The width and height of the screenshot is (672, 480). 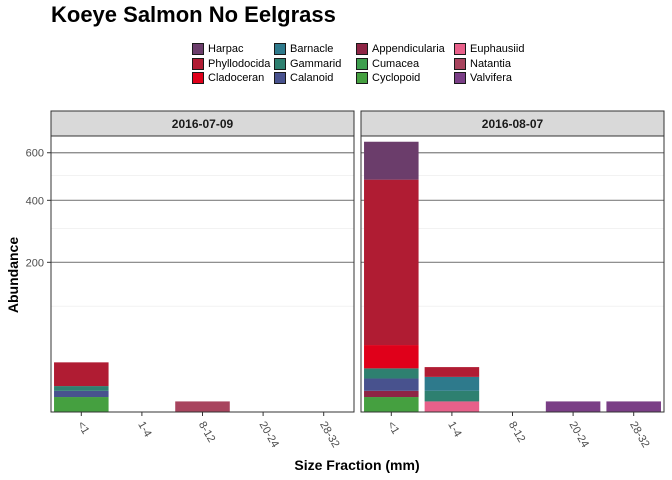 I want to click on legend-item-cyclopoid: Cyclopoid, so click(x=388, y=78).